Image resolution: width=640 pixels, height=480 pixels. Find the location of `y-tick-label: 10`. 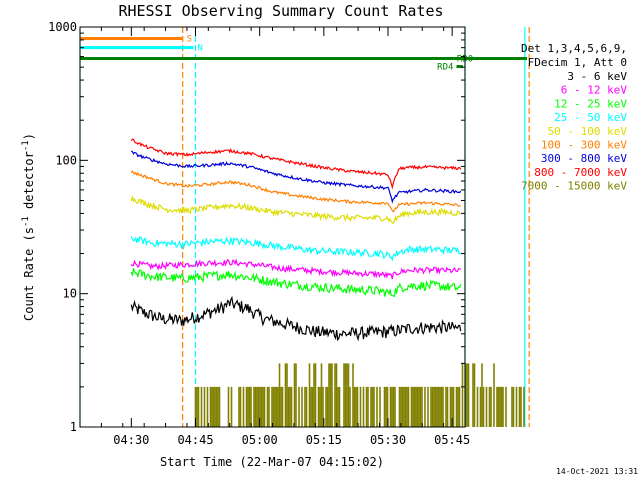

y-tick-label: 10 is located at coordinates (70, 294).